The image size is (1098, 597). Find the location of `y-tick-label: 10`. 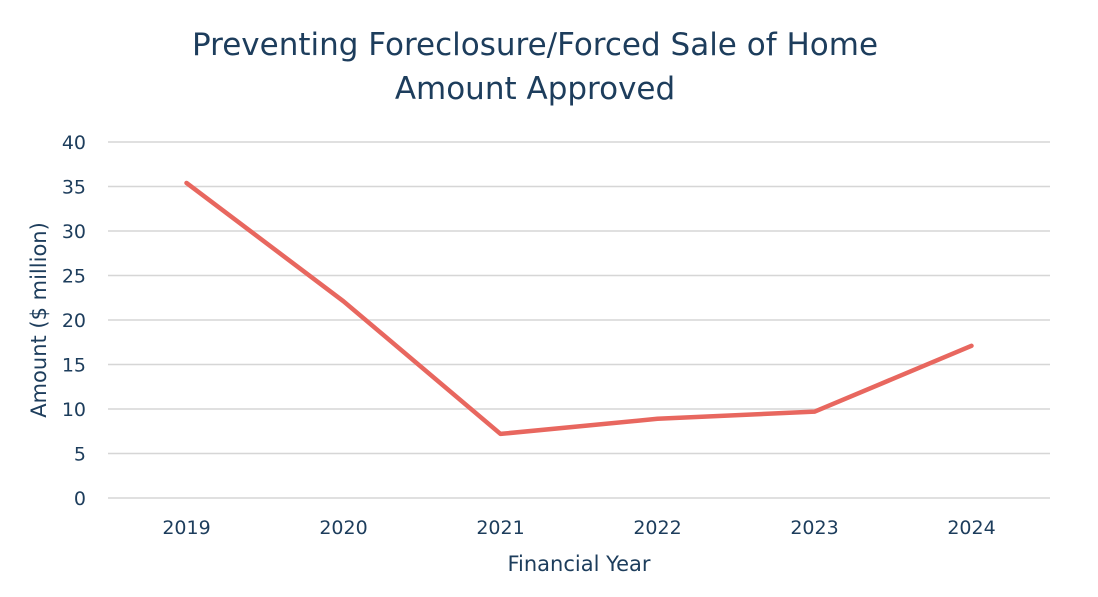

y-tick-label: 10 is located at coordinates (74, 410).